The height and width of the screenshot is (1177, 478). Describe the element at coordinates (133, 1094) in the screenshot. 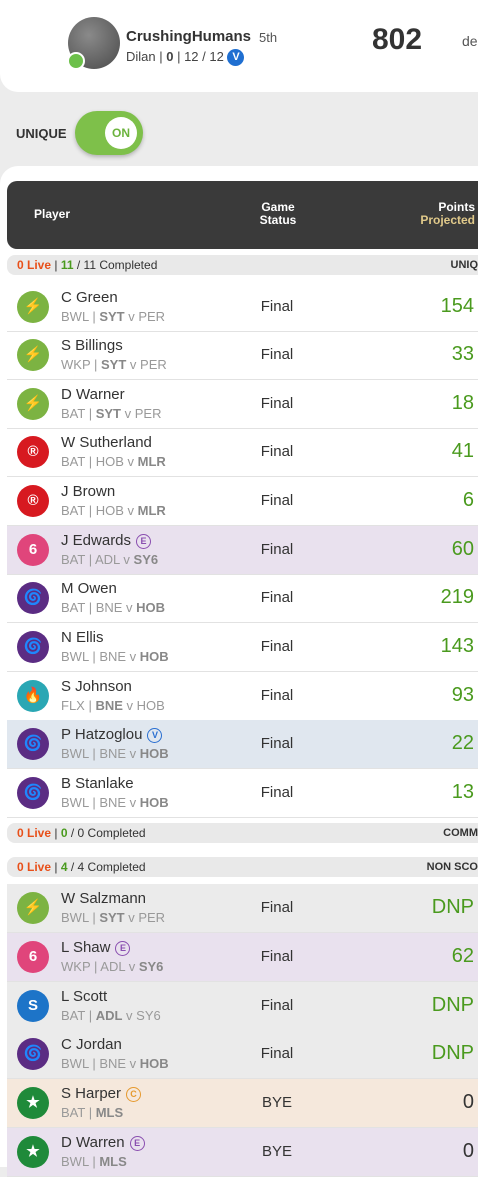

I see `player-tag-c-icon: C` at that location.